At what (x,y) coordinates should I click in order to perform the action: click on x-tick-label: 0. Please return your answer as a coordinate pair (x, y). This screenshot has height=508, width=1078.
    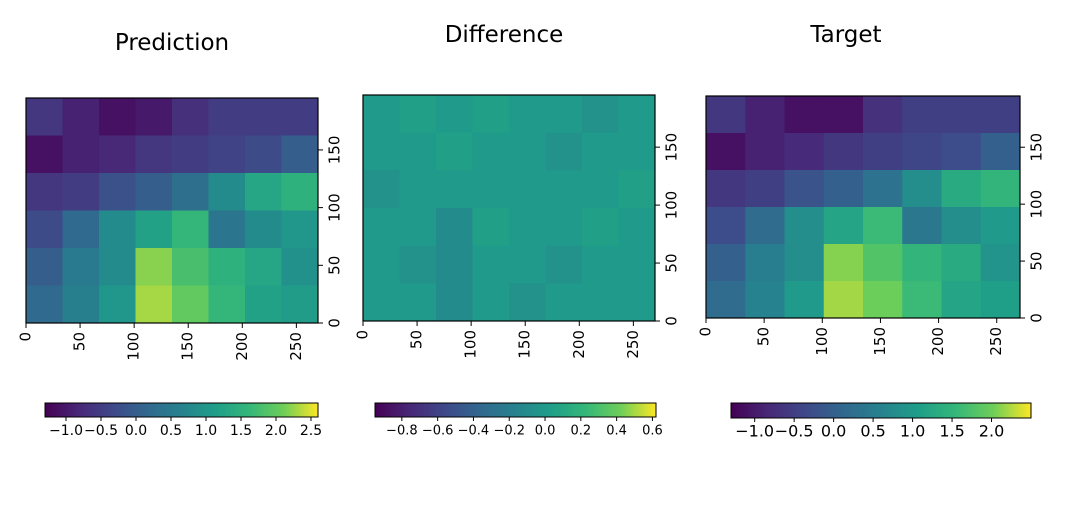
    Looking at the image, I should click on (363, 335).